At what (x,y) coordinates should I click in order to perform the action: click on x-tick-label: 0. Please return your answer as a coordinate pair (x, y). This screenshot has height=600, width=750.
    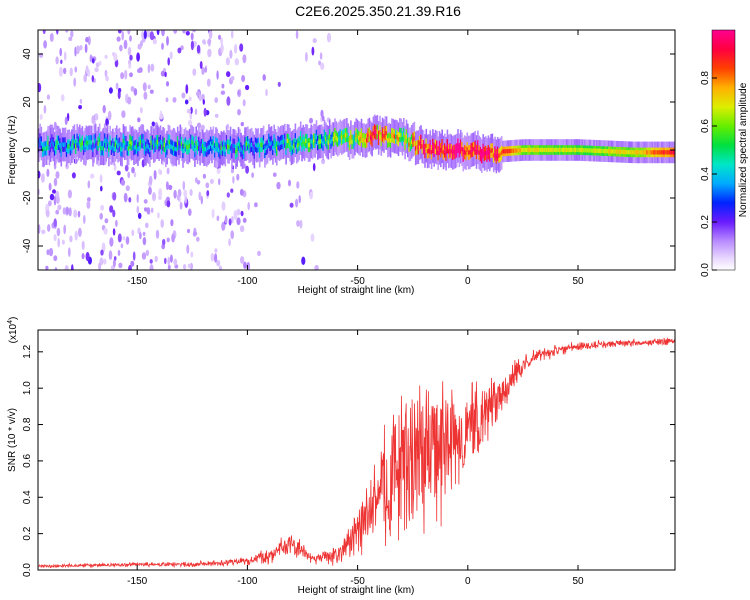
    Looking at the image, I should click on (468, 281).